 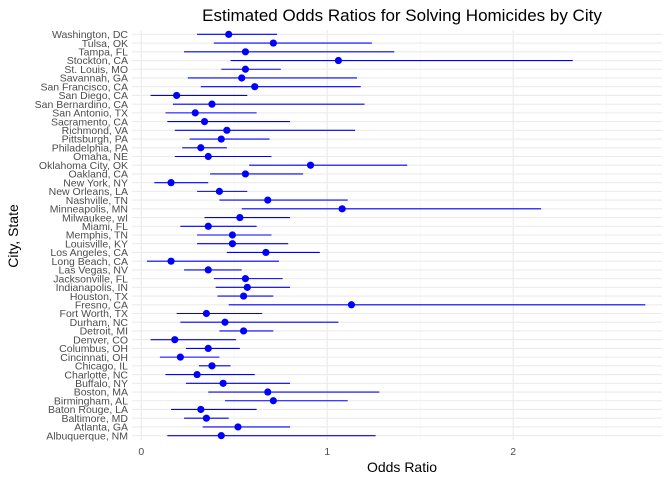 I want to click on y-tick-label: Nashville, TN, so click(x=97, y=201).